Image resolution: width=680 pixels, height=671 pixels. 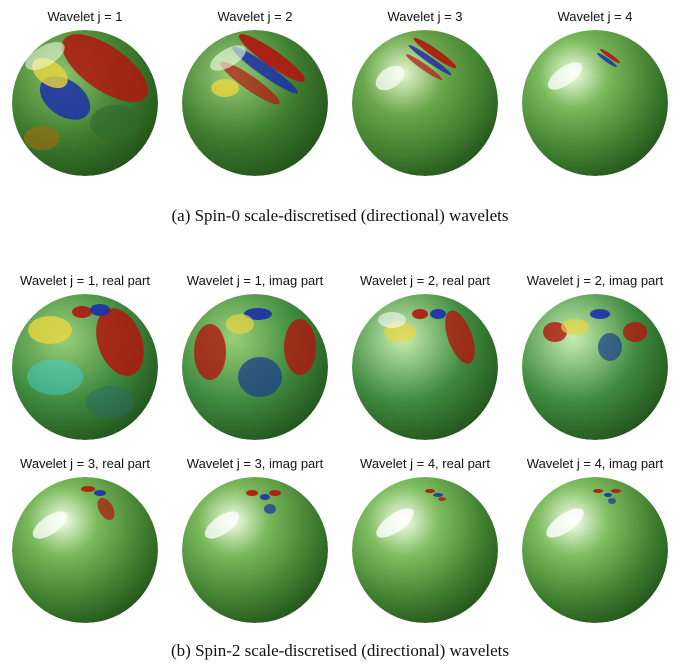 What do you see at coordinates (85, 463) in the screenshot?
I see `panel-title: Wavelet j = 3, real part` at bounding box center [85, 463].